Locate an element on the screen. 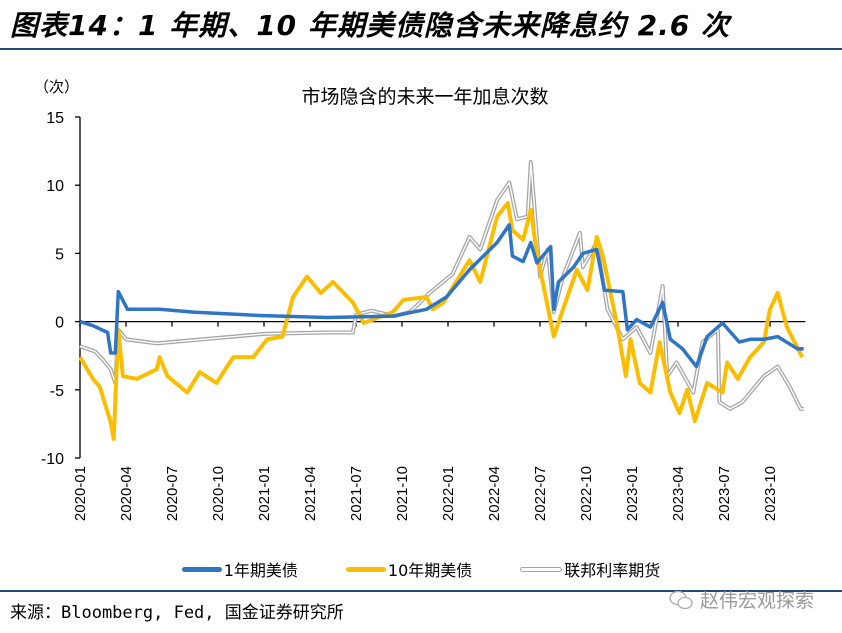 The width and height of the screenshot is (842, 633). watermark-text: 赵伟宏观探索 is located at coordinates (756, 601).